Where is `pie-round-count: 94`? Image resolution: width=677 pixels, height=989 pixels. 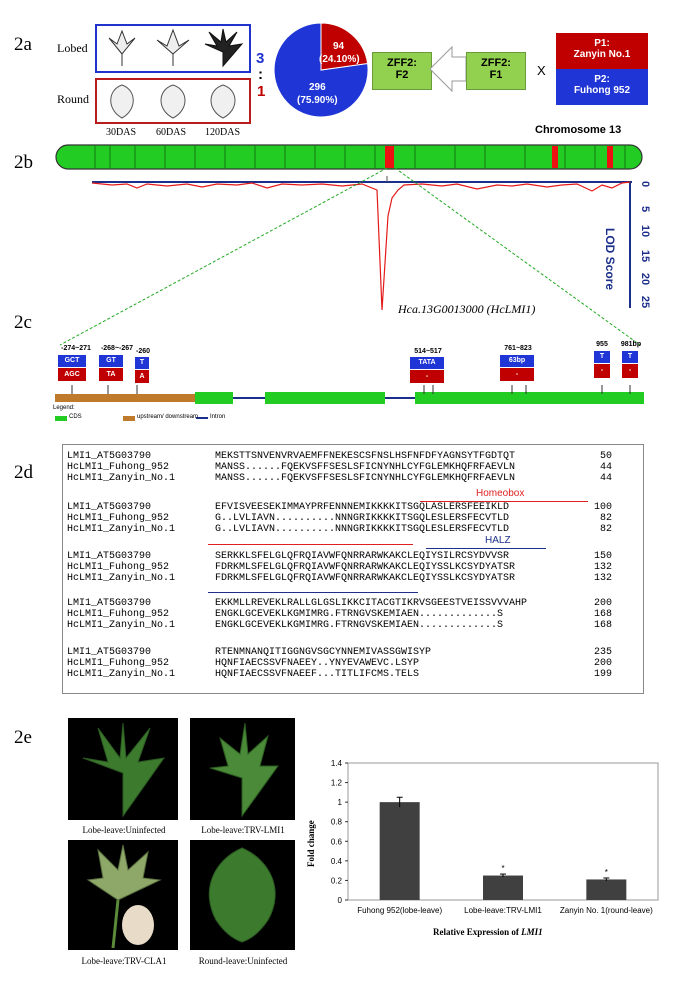
pie-round-count: 94 is located at coordinates (339, 46).